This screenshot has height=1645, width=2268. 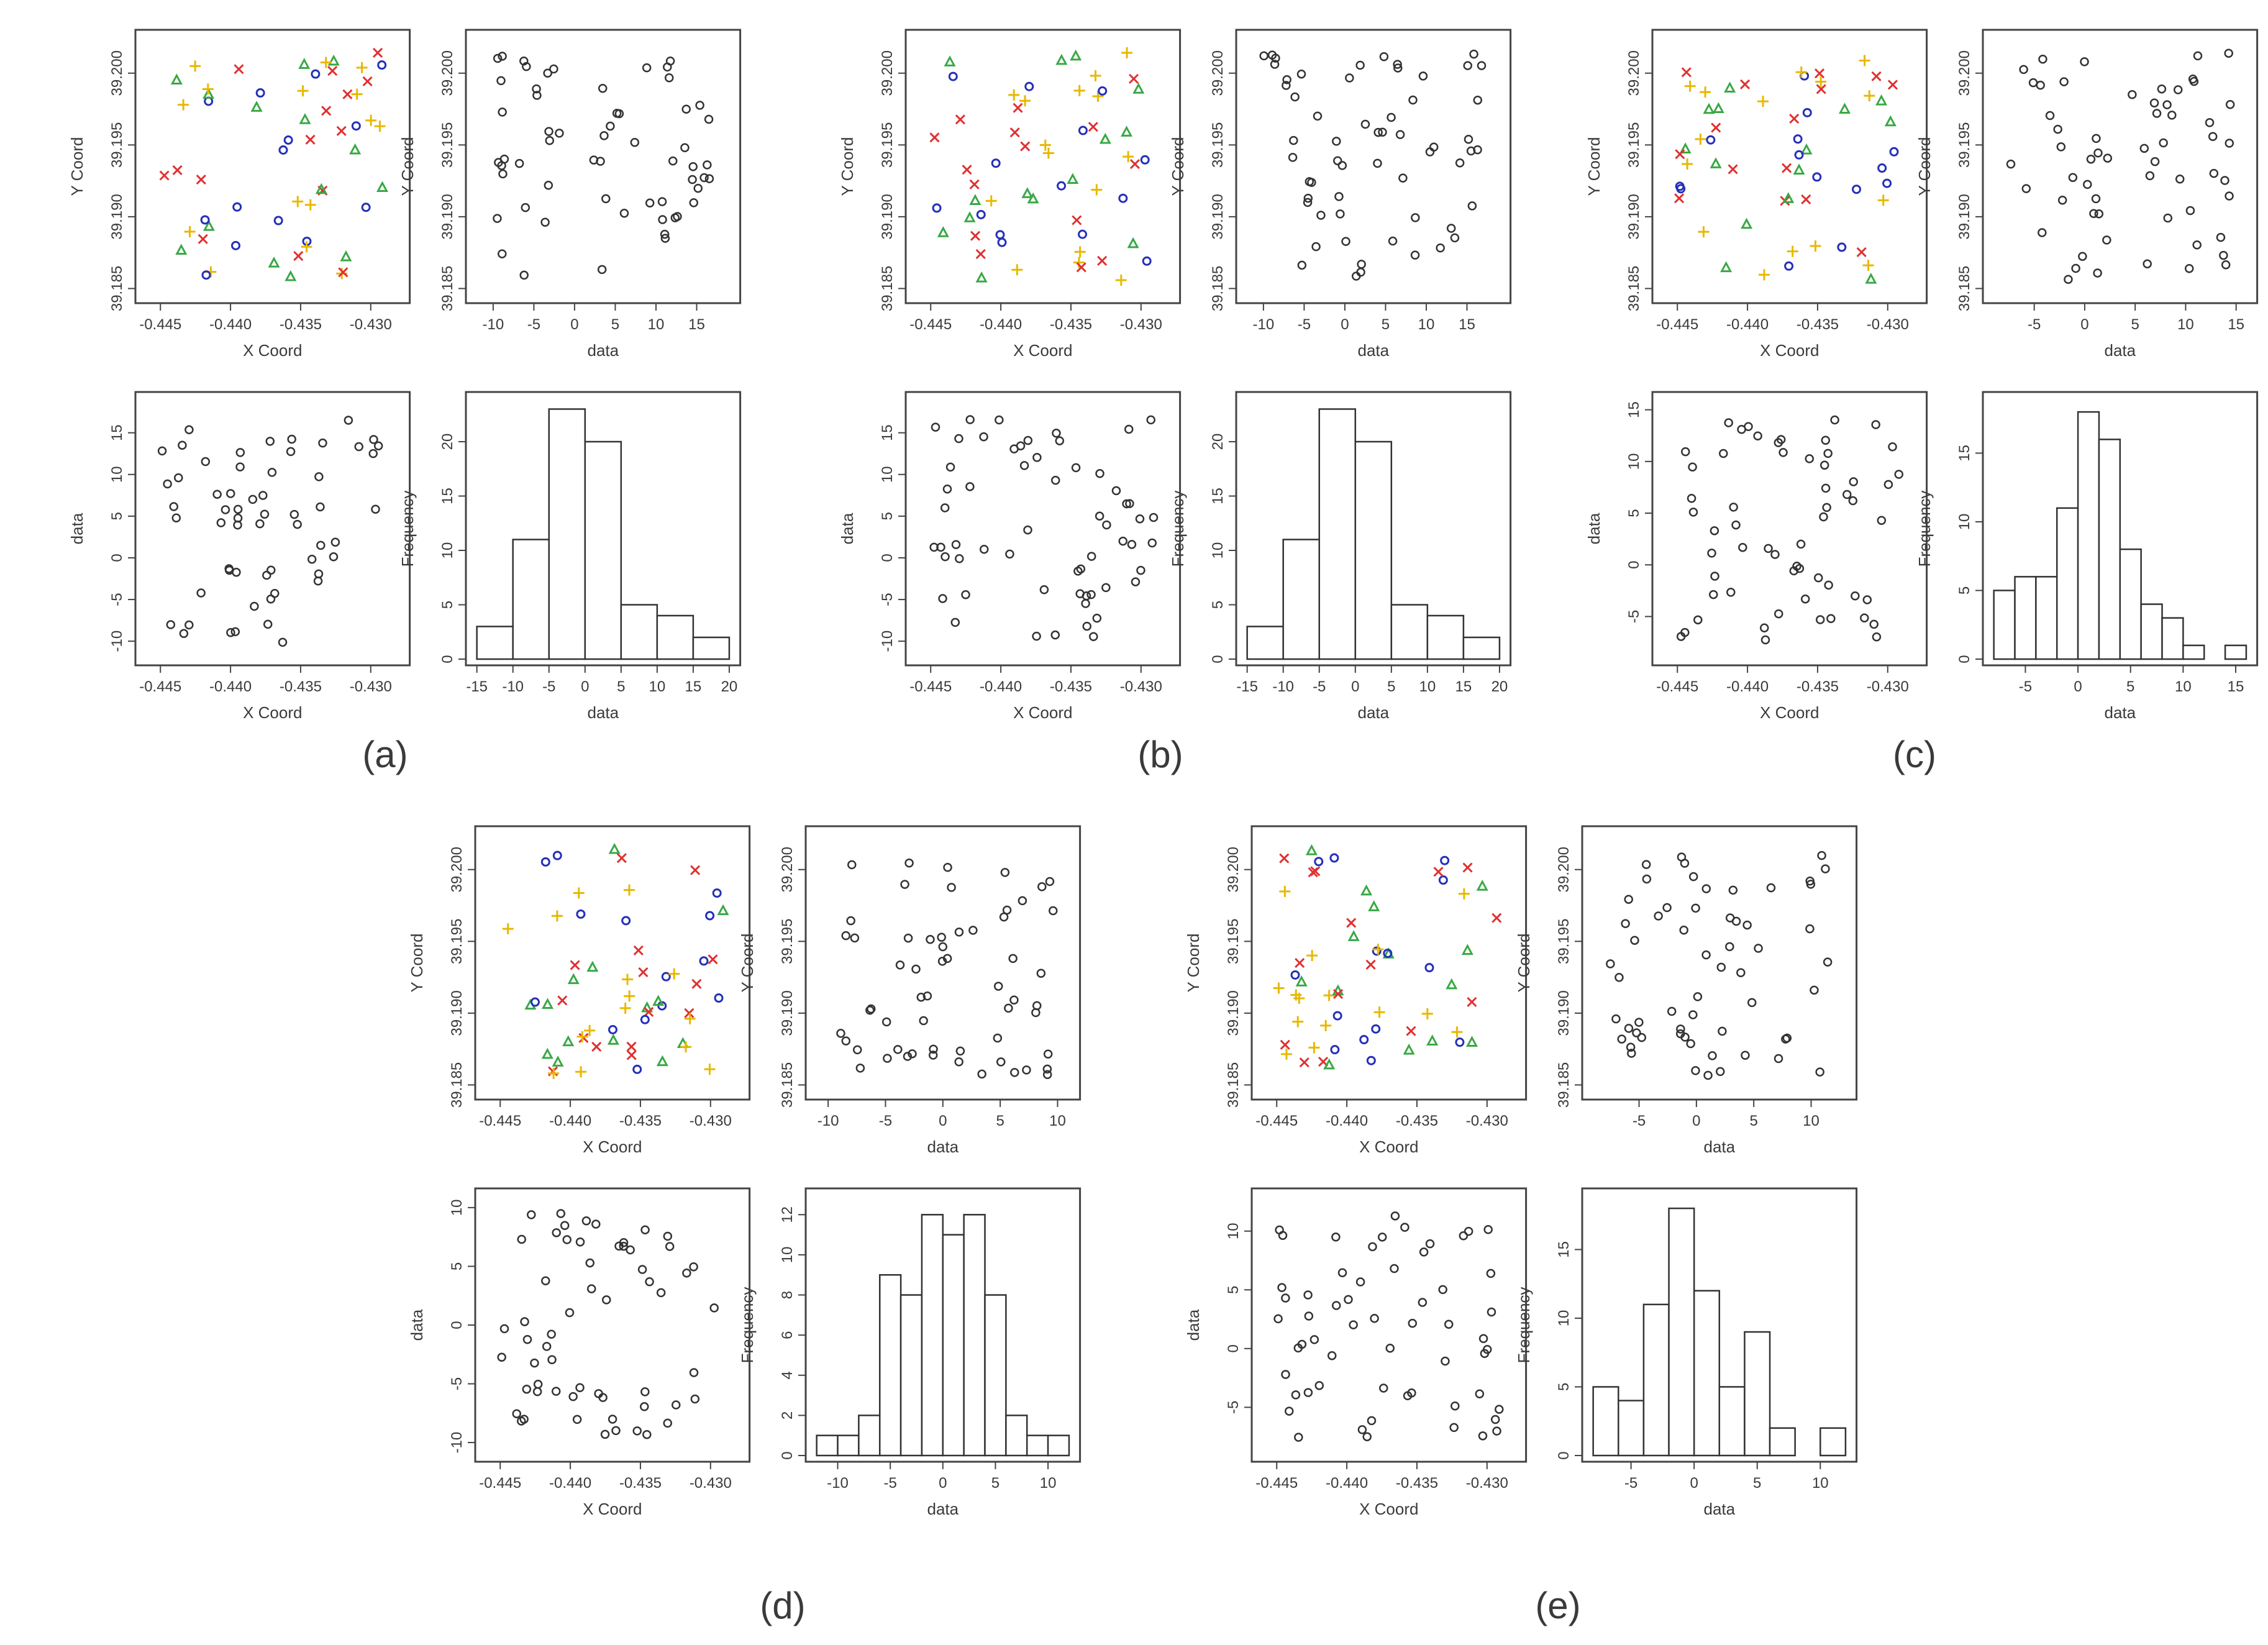 I want to click on y-tick-label: 0, so click(x=1964, y=659).